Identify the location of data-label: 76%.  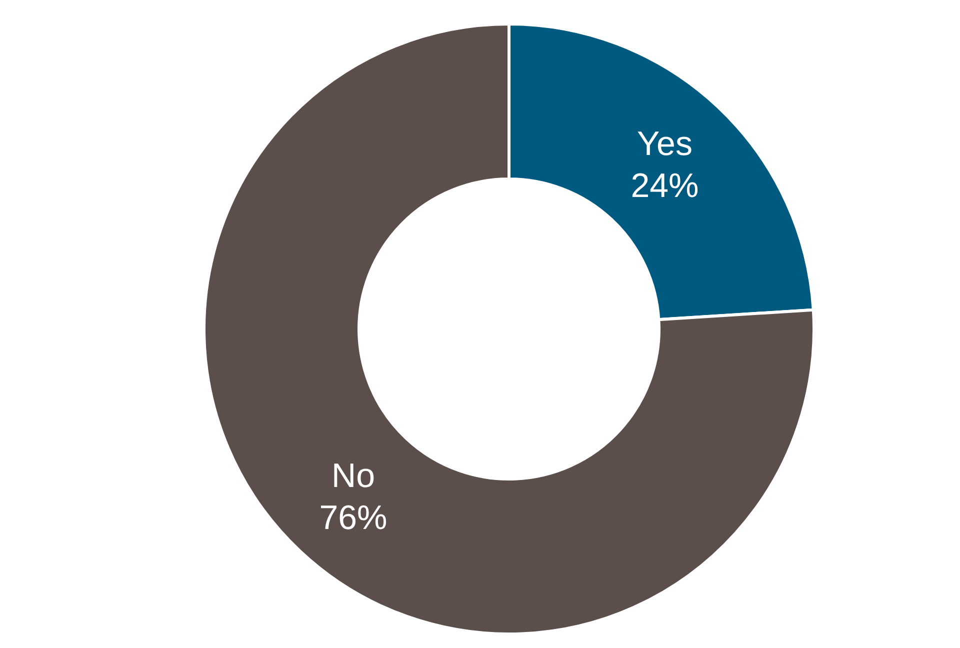
(353, 517).